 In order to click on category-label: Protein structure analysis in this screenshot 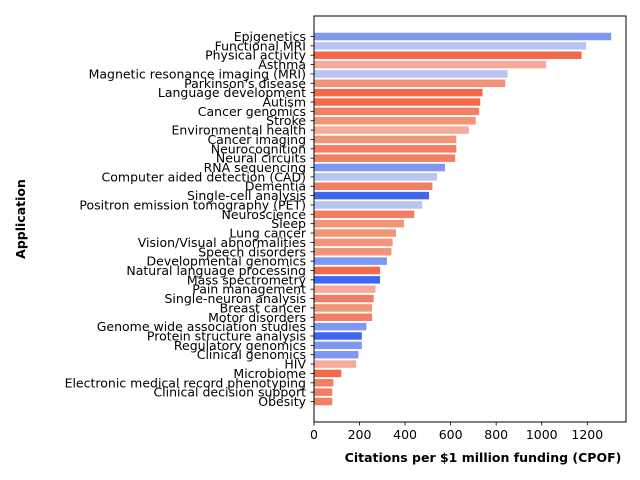, I will do `click(226, 335)`.